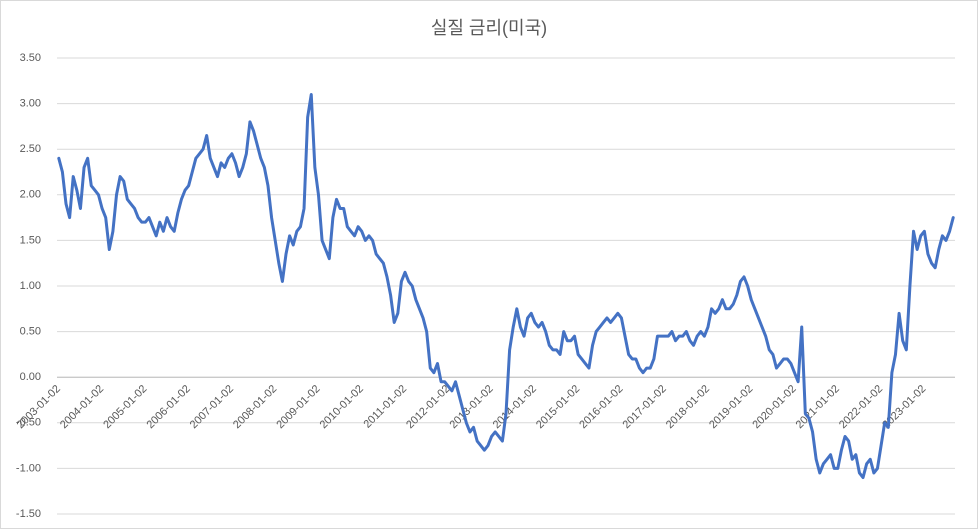  What do you see at coordinates (30, 377) in the screenshot?
I see `y-tick-label: 0.00` at bounding box center [30, 377].